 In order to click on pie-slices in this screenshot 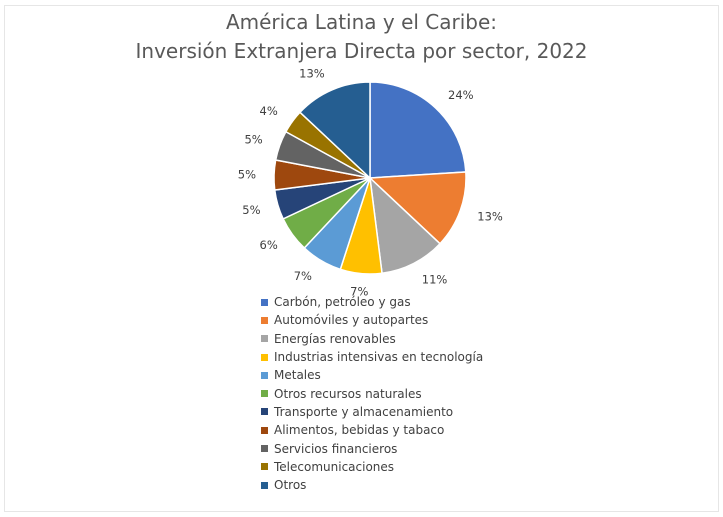, I will do `click(370, 178)`.